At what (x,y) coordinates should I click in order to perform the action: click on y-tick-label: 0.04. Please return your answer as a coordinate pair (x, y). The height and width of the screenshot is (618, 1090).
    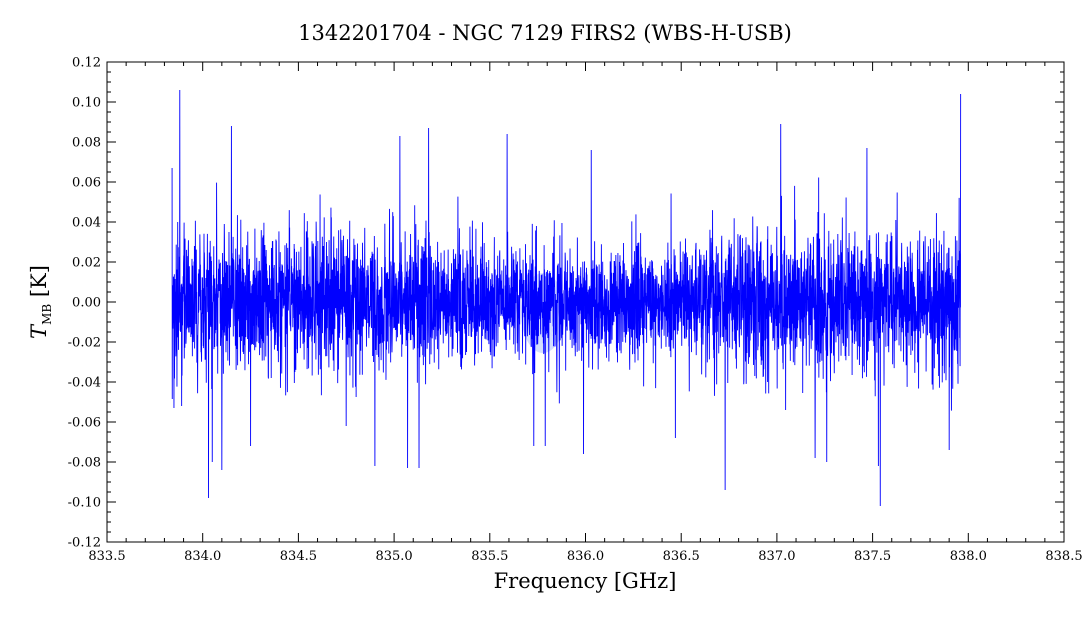
    Looking at the image, I should click on (86, 223).